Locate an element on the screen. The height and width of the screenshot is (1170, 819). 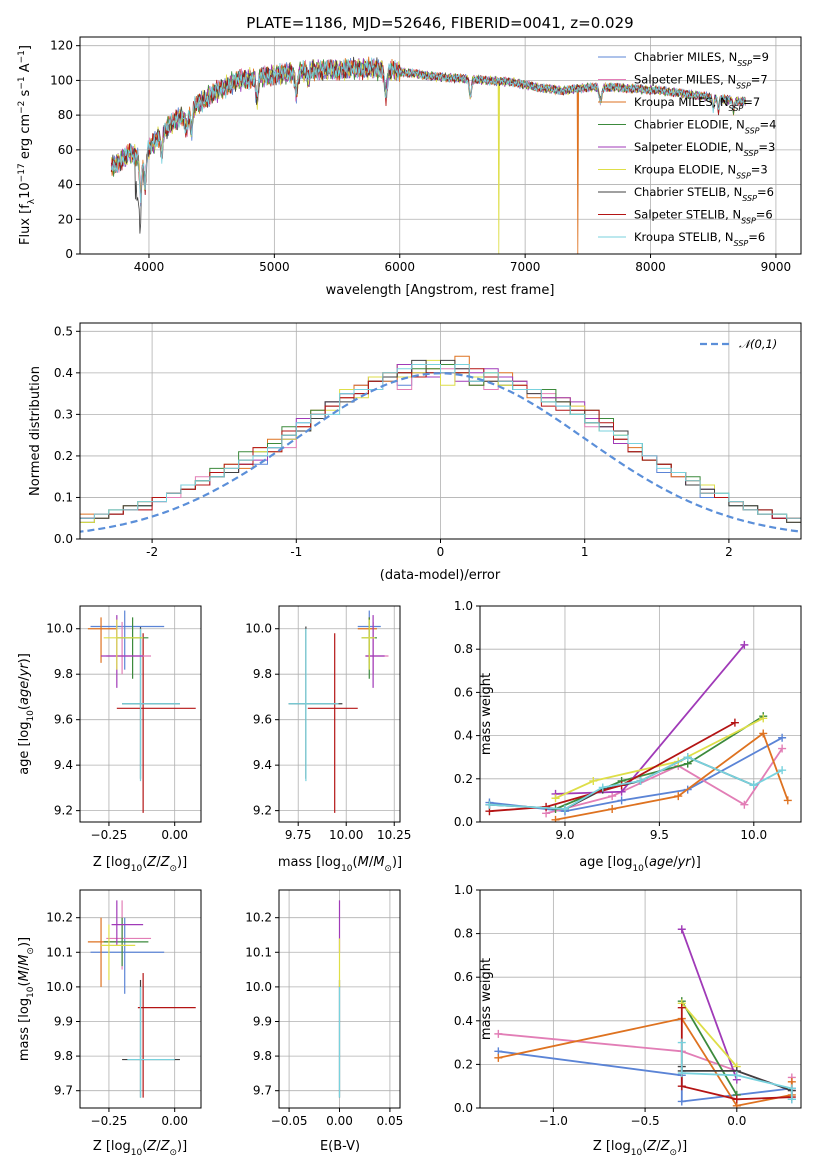
weight-vs-age-xtick-label: 10.0 is located at coordinates (753, 835).